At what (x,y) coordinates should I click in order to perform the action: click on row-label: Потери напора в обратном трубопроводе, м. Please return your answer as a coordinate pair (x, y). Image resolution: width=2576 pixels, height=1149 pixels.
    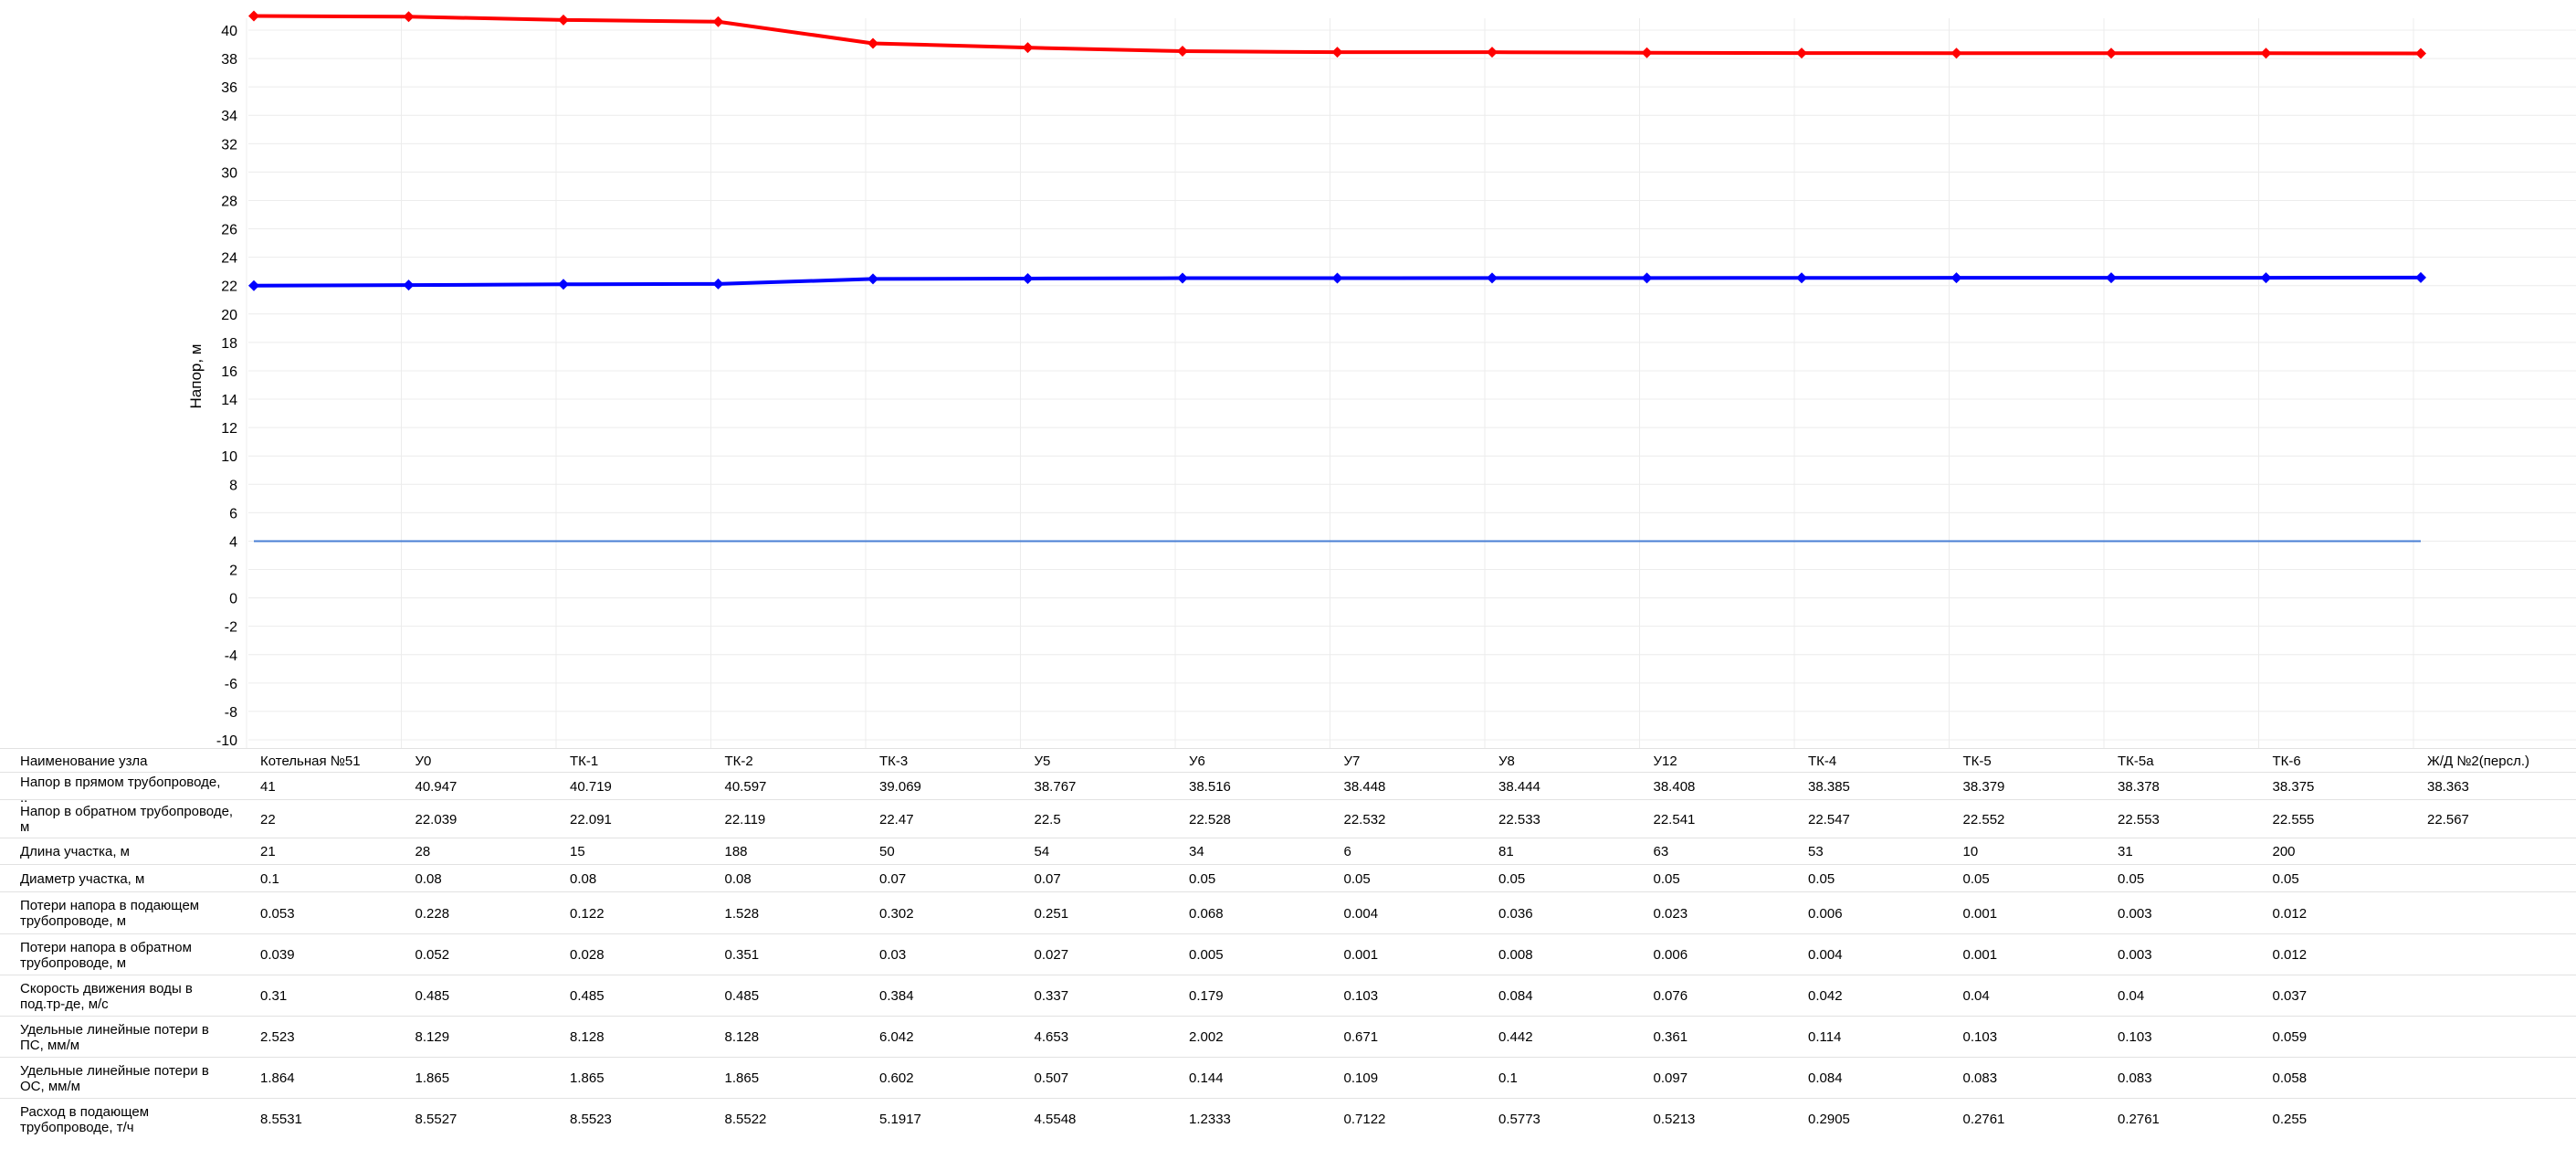
    Looking at the image, I should click on (106, 955).